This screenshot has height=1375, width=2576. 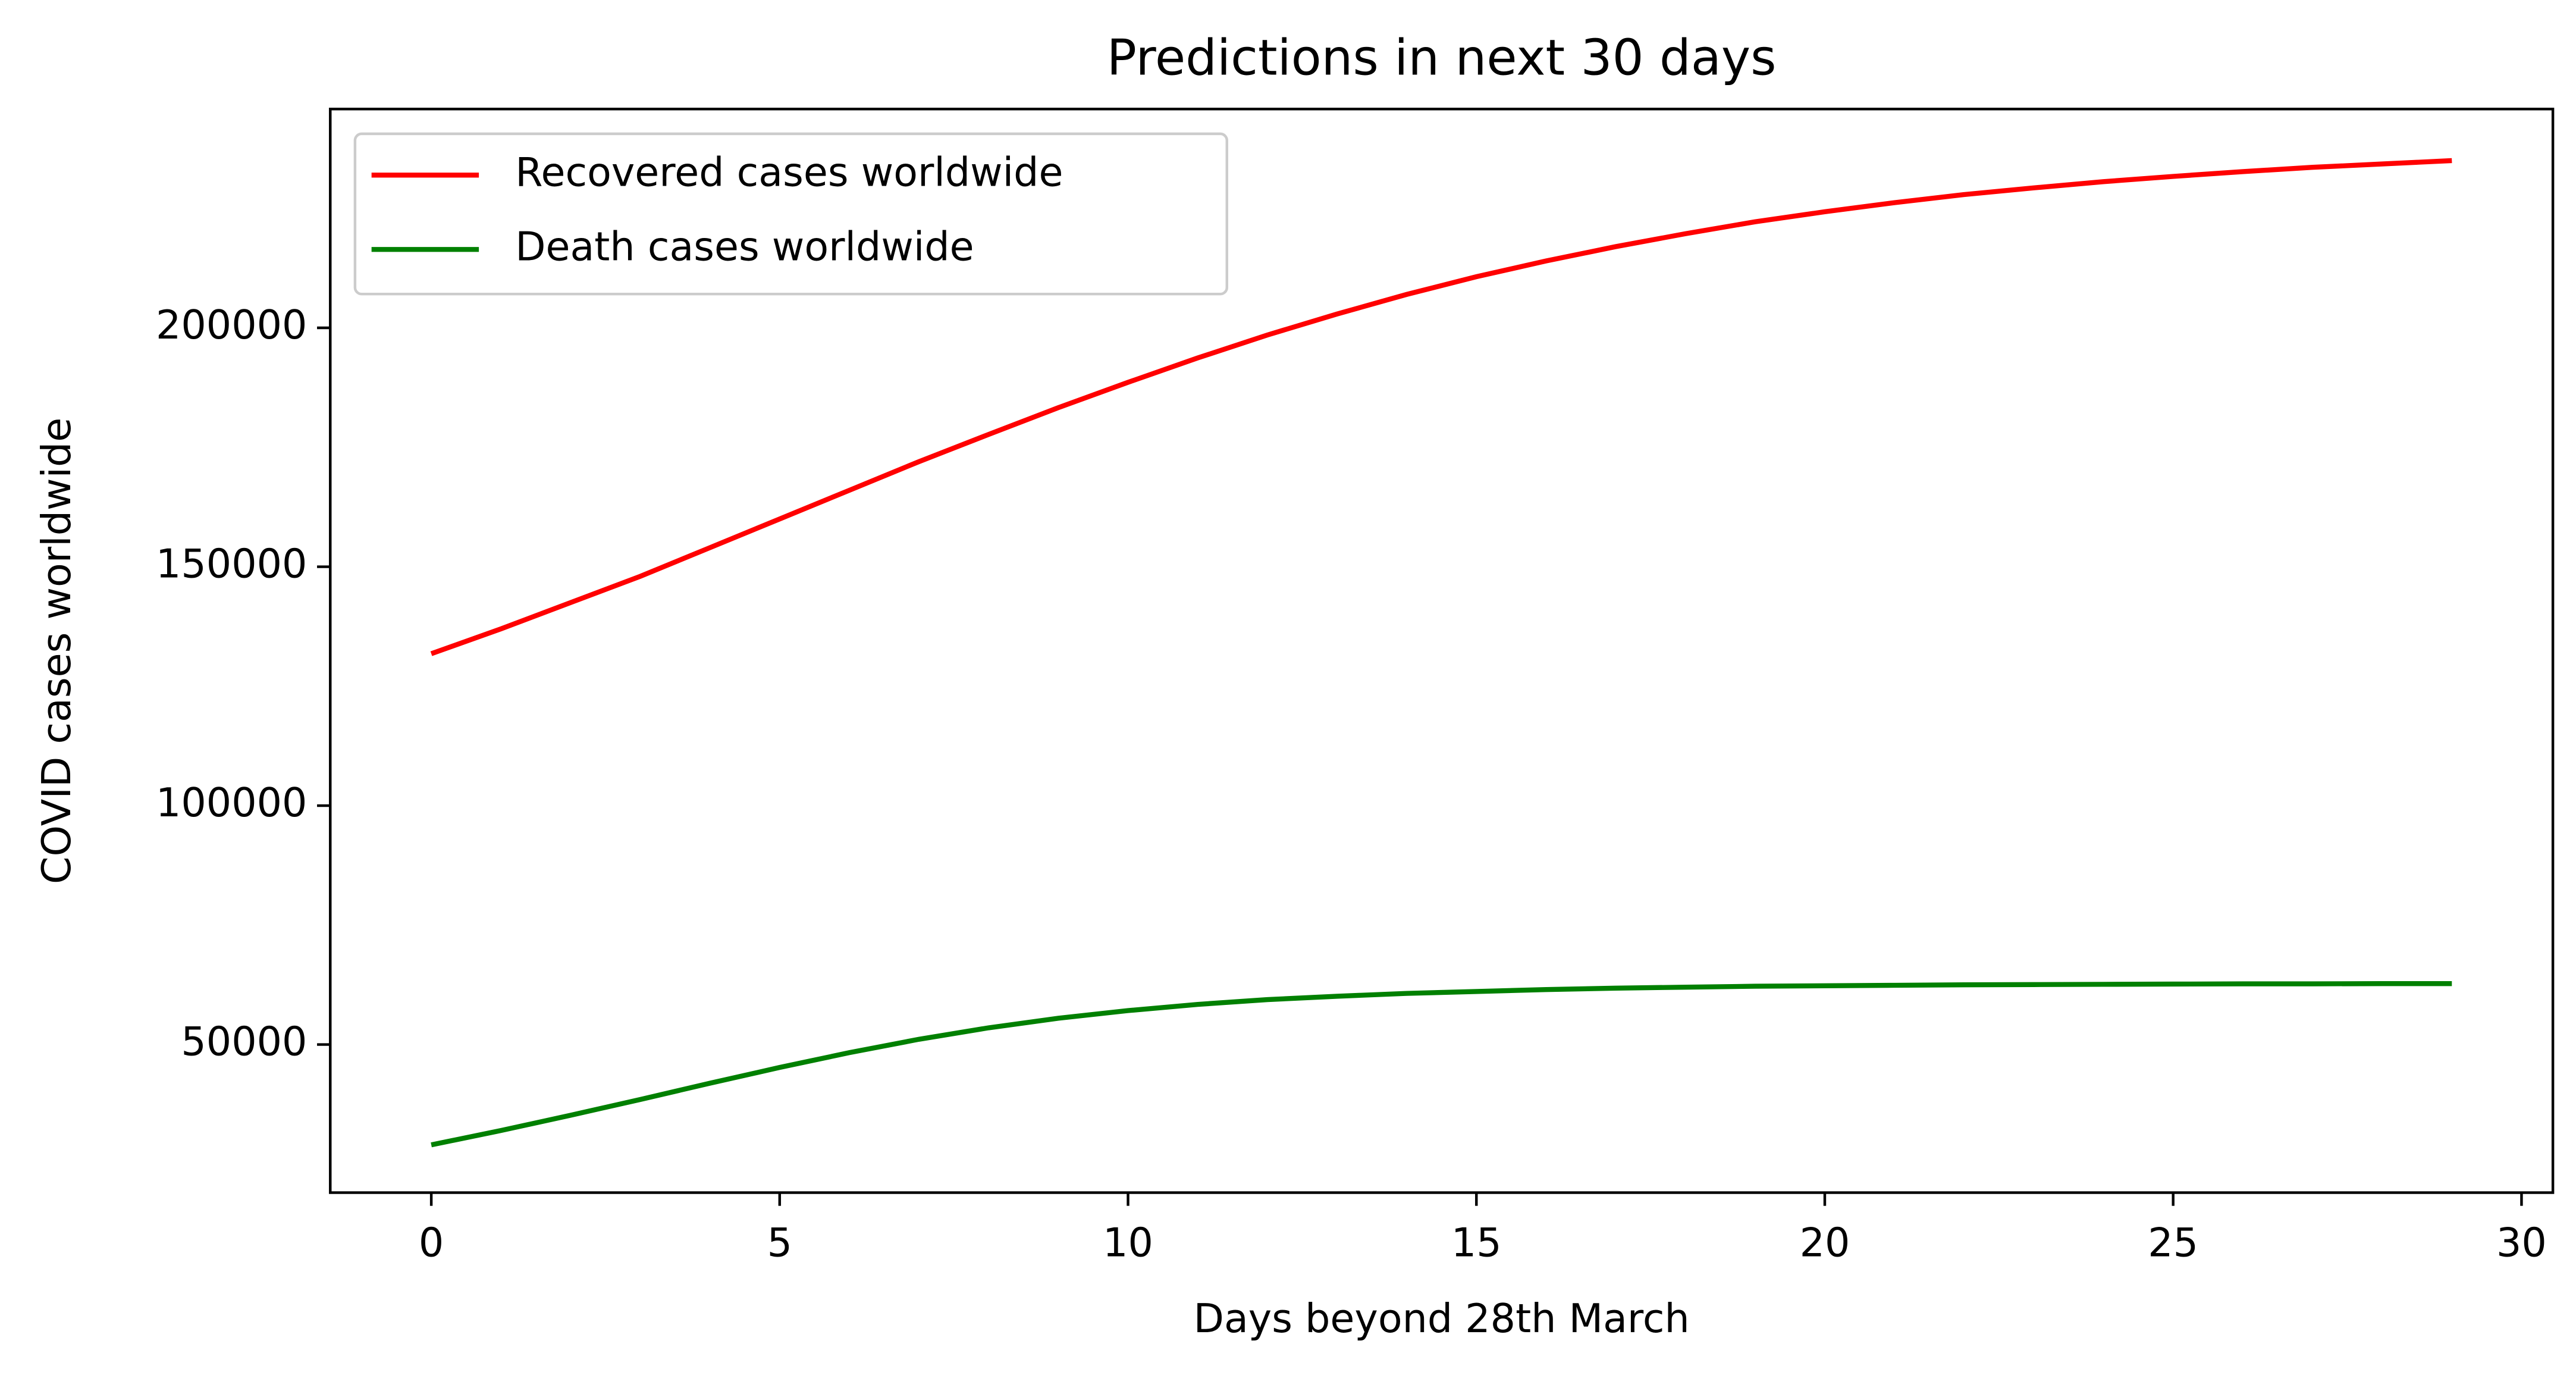 I want to click on x-tick-label: 30, so click(x=2521, y=1242).